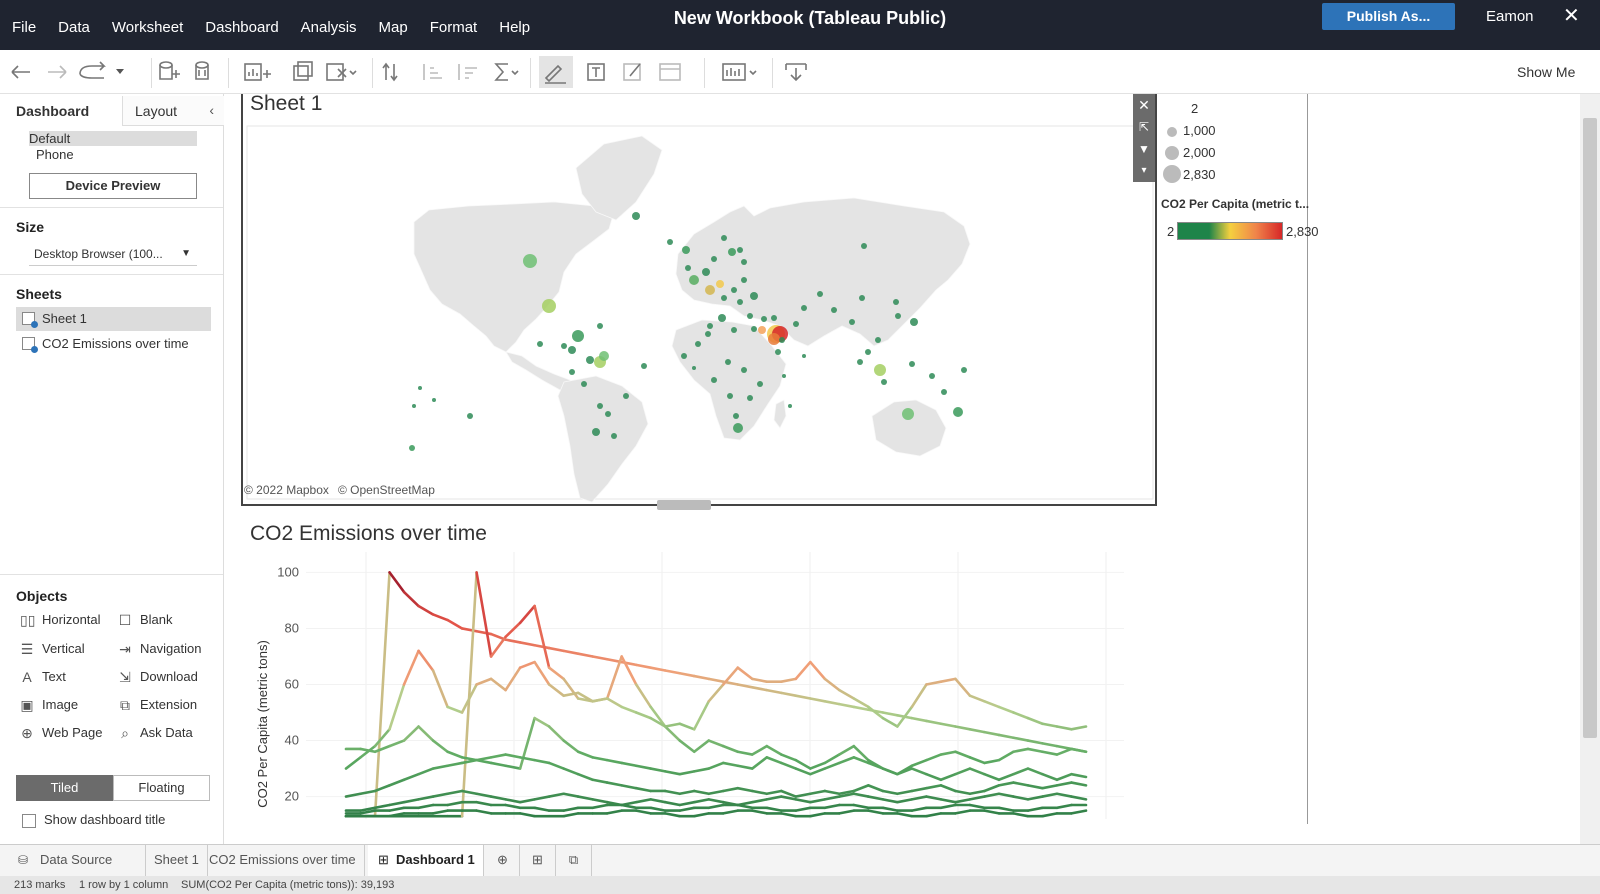 Image resolution: width=1600 pixels, height=894 pixels. What do you see at coordinates (684, 505) in the screenshot?
I see `resize-handle` at bounding box center [684, 505].